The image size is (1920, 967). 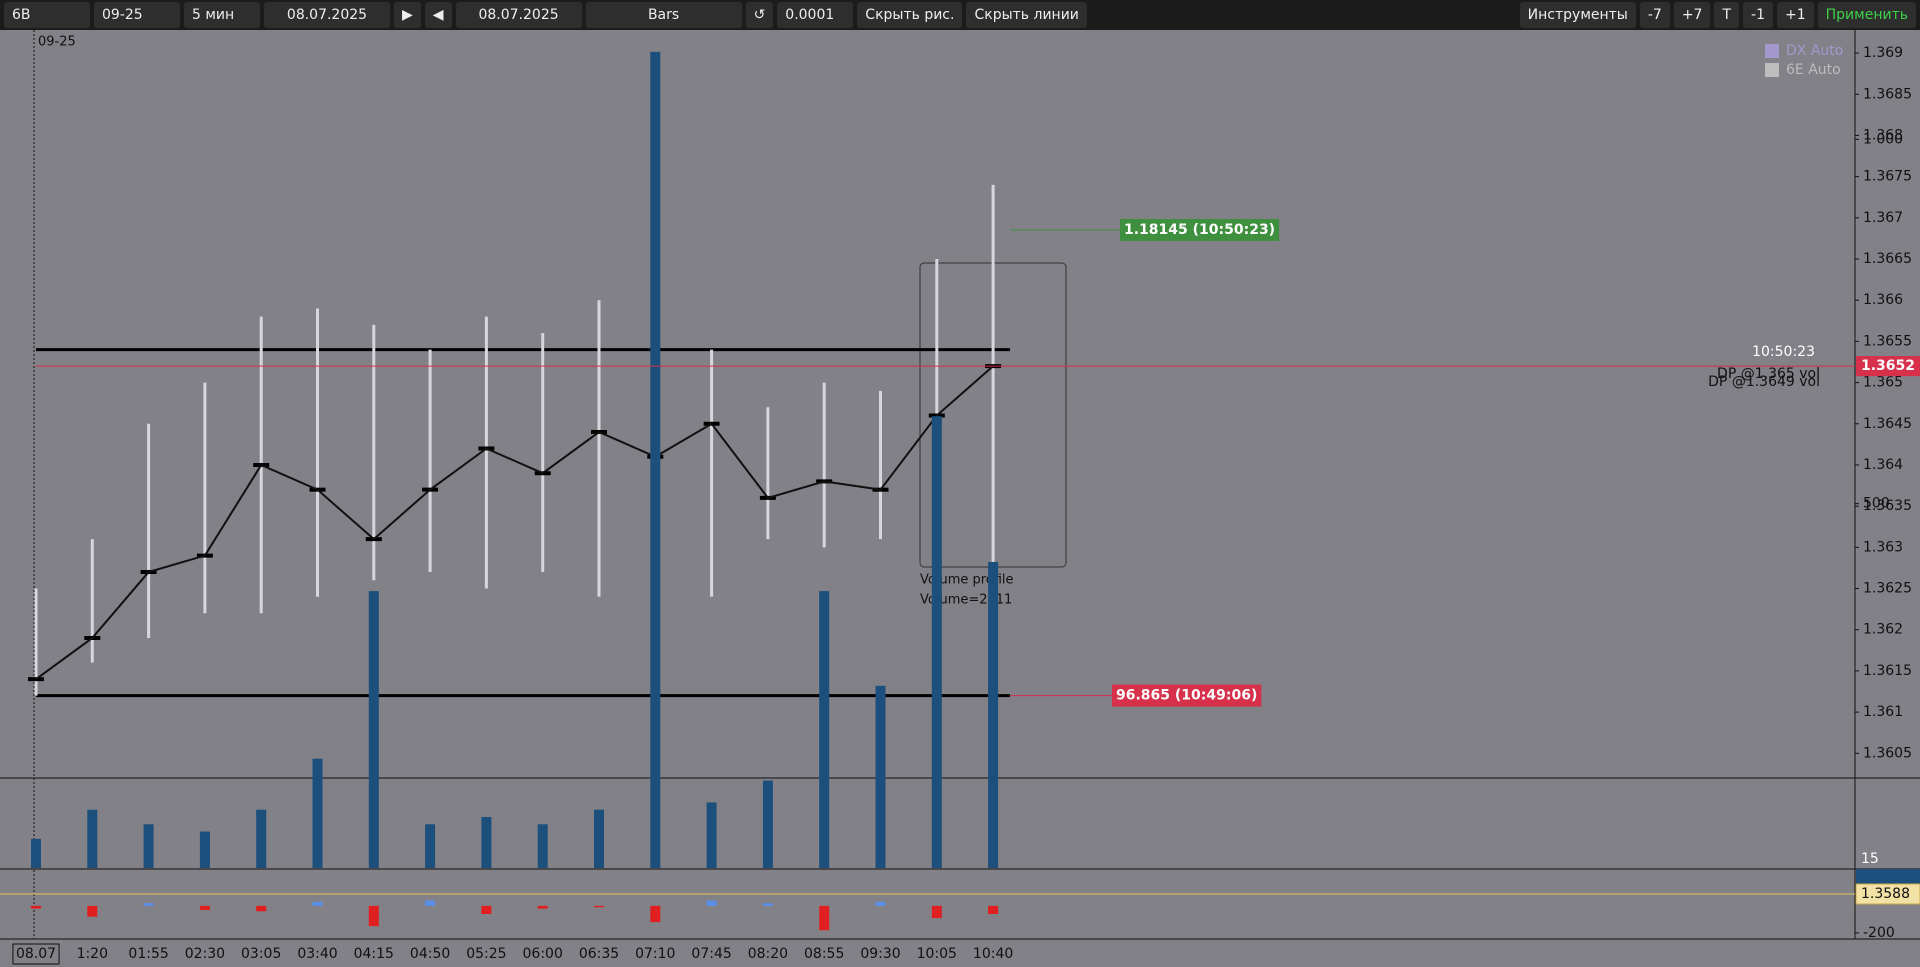 What do you see at coordinates (57, 42) in the screenshot?
I see `contract-label: 09-25` at bounding box center [57, 42].